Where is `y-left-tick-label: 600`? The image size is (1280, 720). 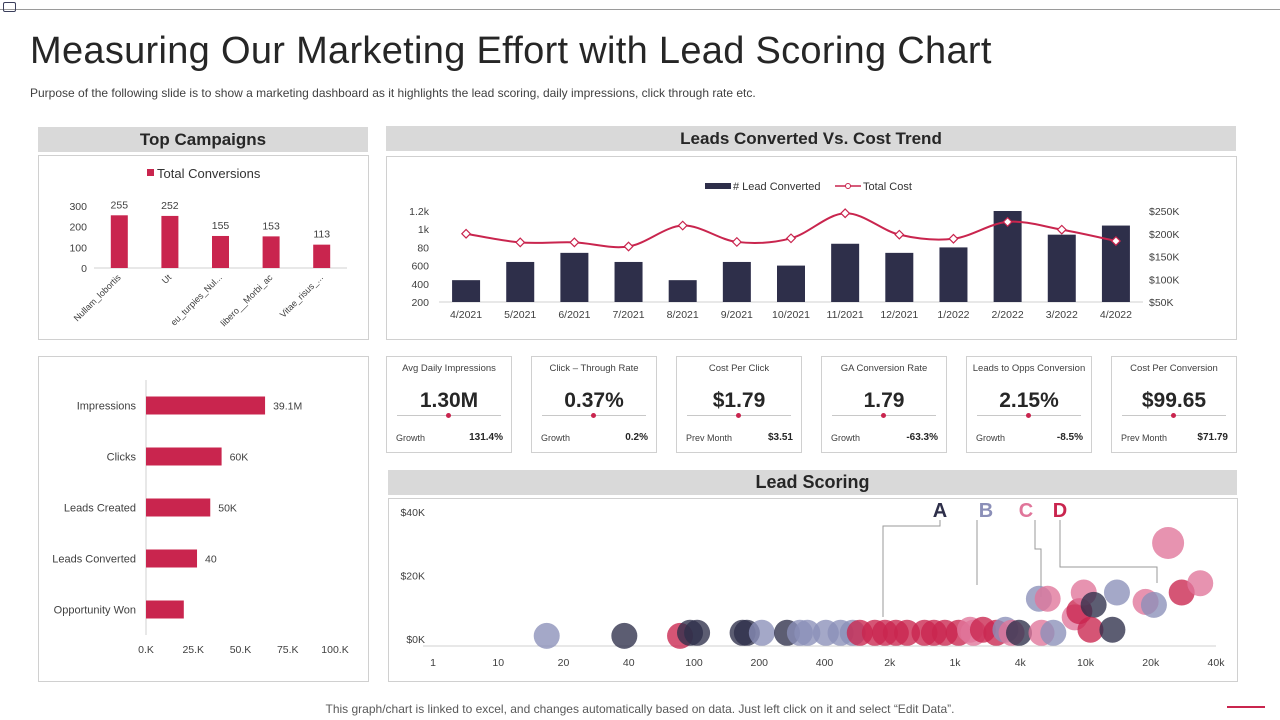 y-left-tick-label: 600 is located at coordinates (420, 267).